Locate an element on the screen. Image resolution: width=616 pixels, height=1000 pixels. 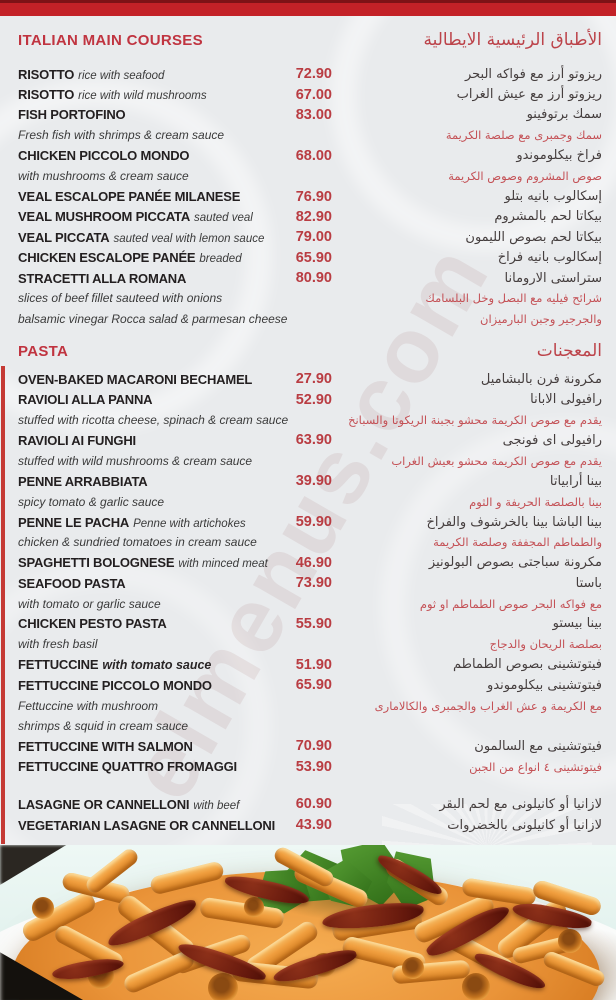
item-name: CHICKEN ESCALOPE PANÉE breaded is located at coordinates (143, 257).